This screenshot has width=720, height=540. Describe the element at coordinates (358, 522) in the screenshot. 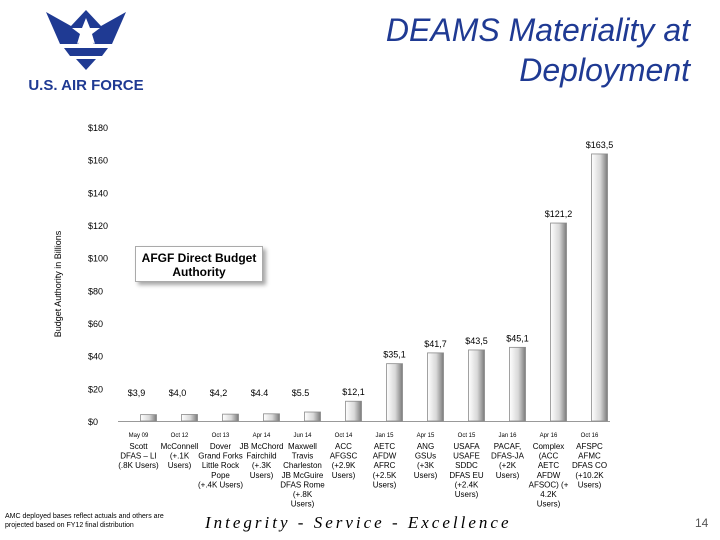

I see `motto: Integrity - Service - Excellence` at that location.